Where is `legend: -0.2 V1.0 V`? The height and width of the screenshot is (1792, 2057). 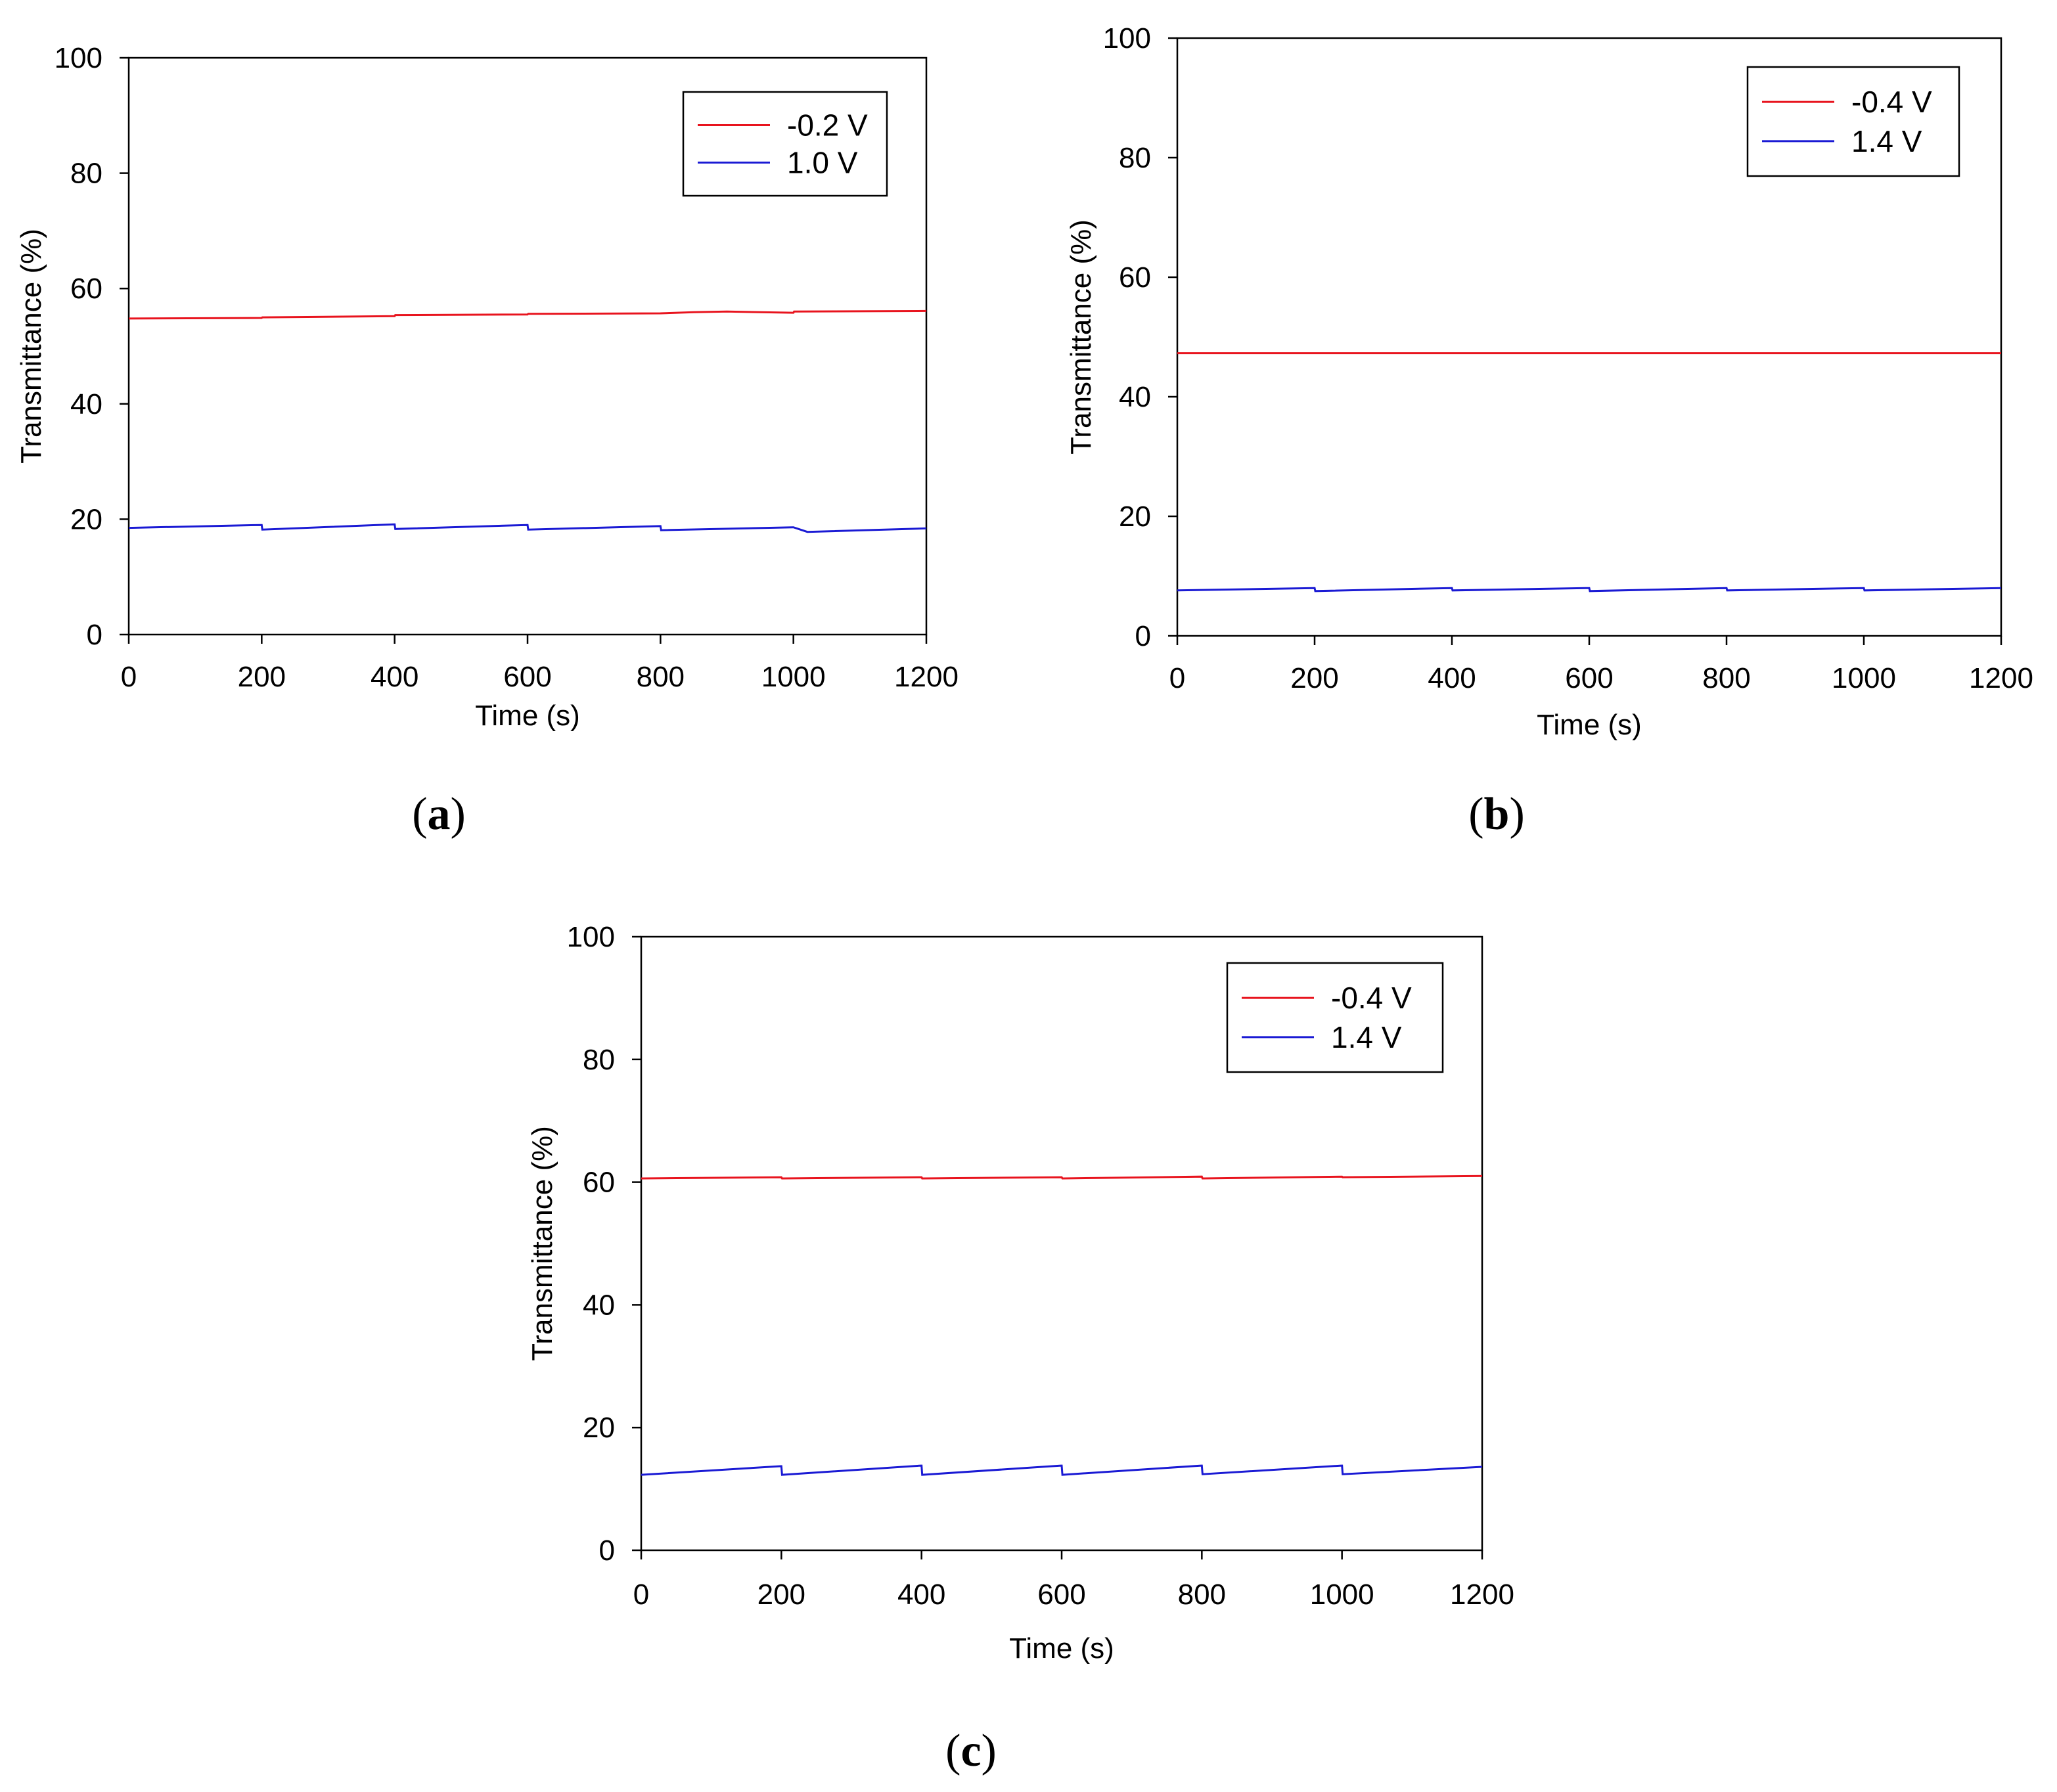
legend: -0.2 V1.0 V is located at coordinates (785, 144).